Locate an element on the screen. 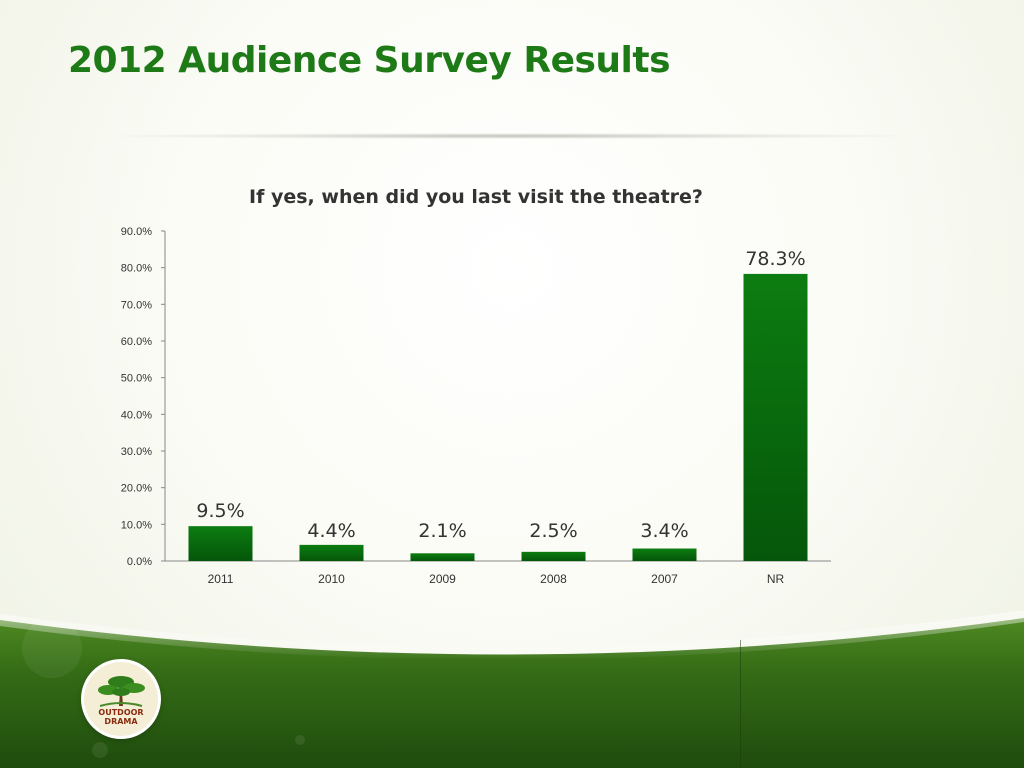 The height and width of the screenshot is (768, 1024). bar-2011 is located at coordinates (220, 543).